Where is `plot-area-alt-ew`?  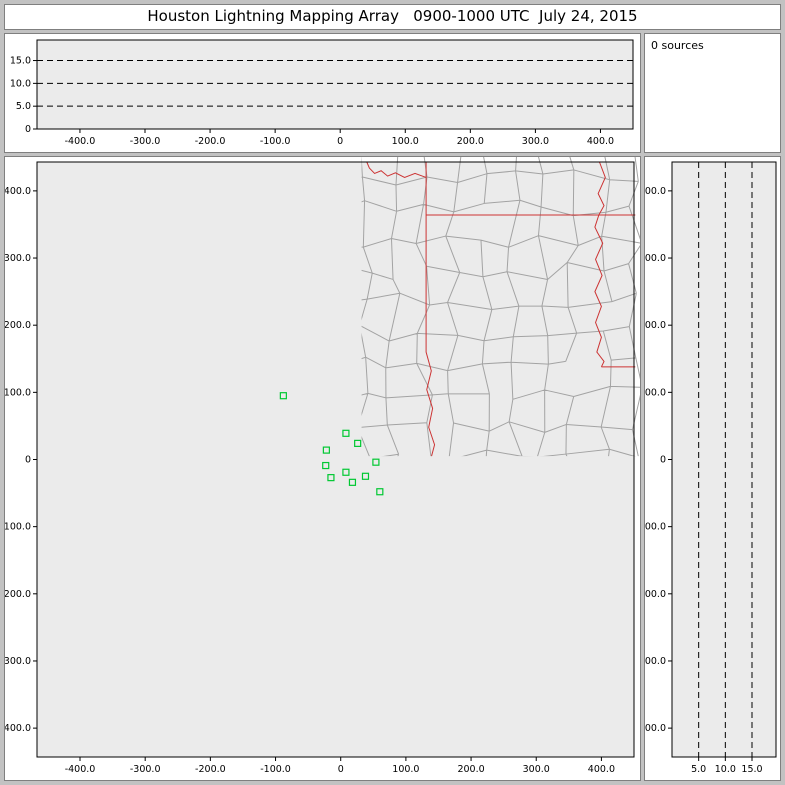
plot-area-alt-ew is located at coordinates (335, 84).